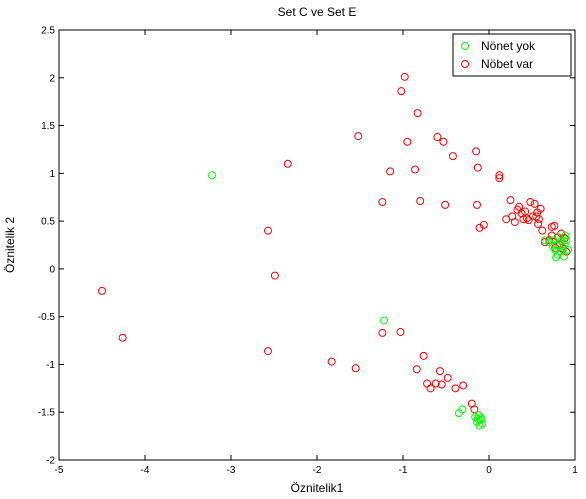  Describe the element at coordinates (48, 126) in the screenshot. I see `y-tick-label: 1.5` at that location.